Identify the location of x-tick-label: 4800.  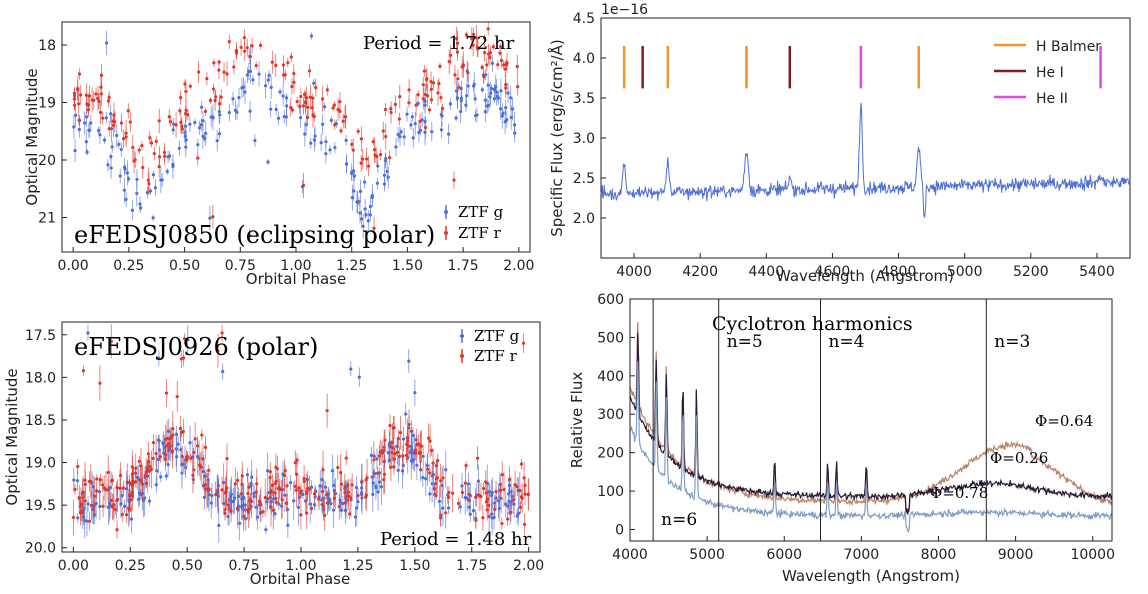
(899, 272).